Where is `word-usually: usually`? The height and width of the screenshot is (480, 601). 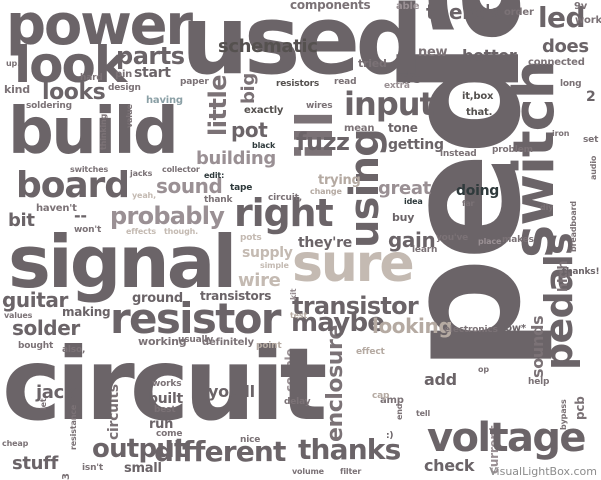 word-usually: usually is located at coordinates (196, 340).